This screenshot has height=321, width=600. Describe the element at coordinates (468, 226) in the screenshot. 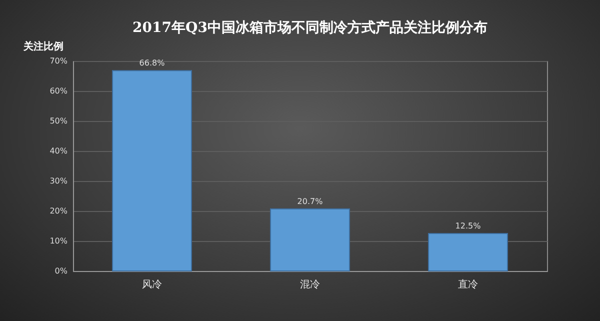

I see `data-label: 12.5%` at that location.